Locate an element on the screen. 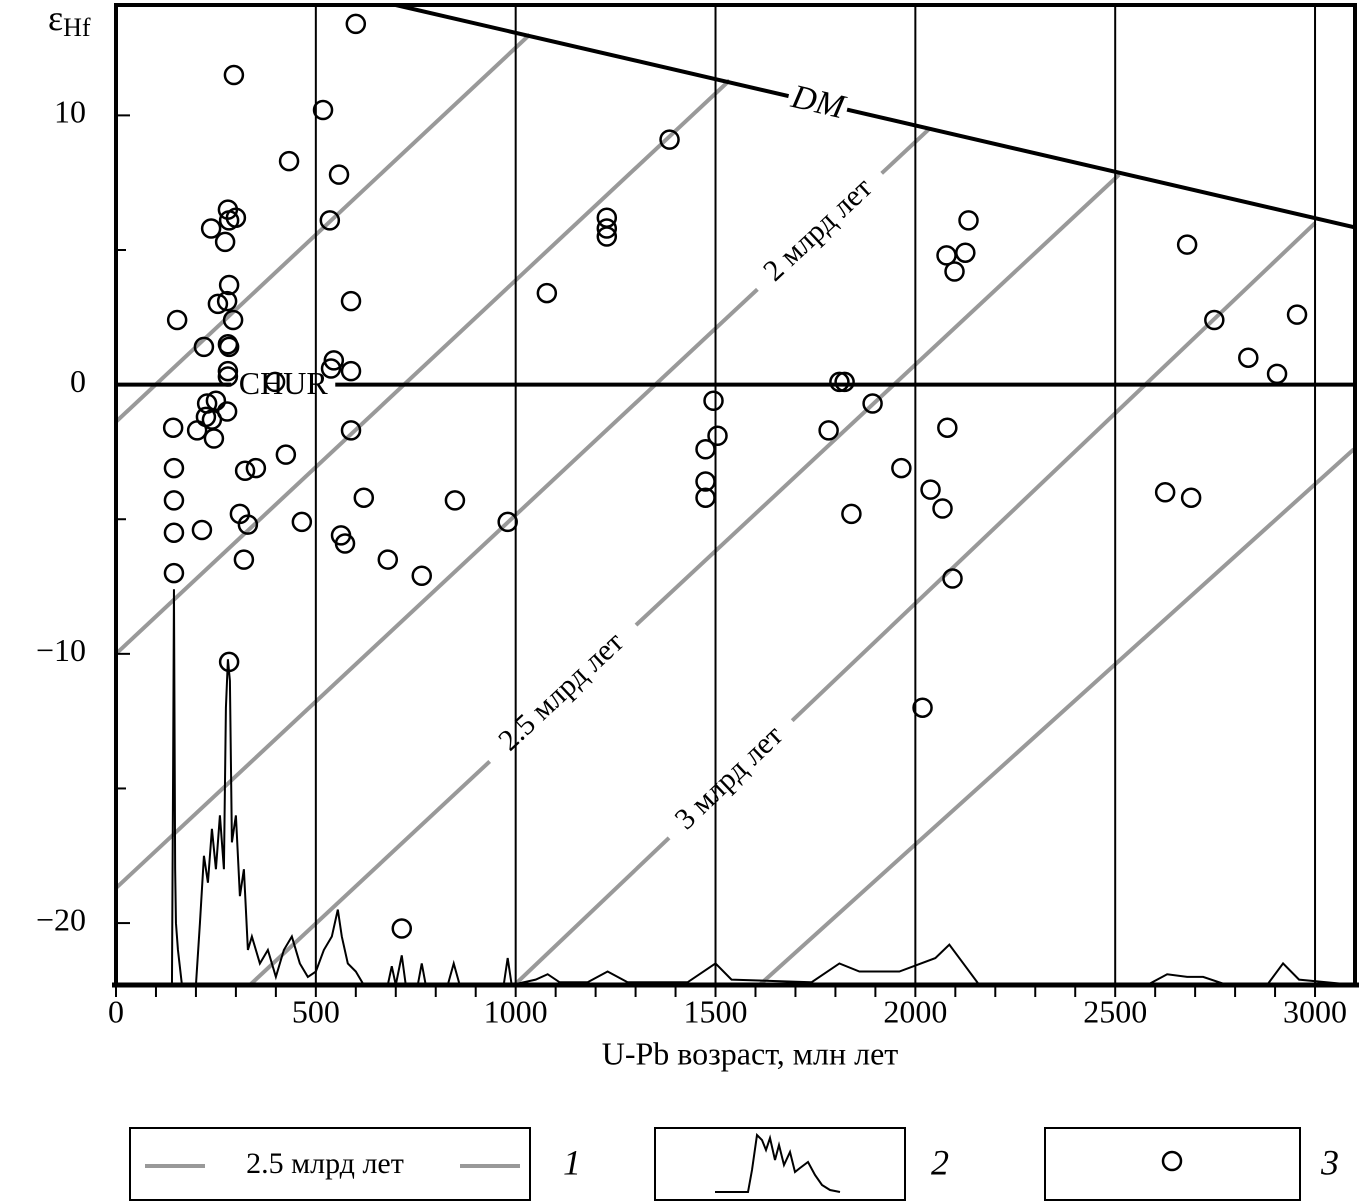 The image size is (1365, 1203). x-tick-label: 1000 is located at coordinates (516, 1011).